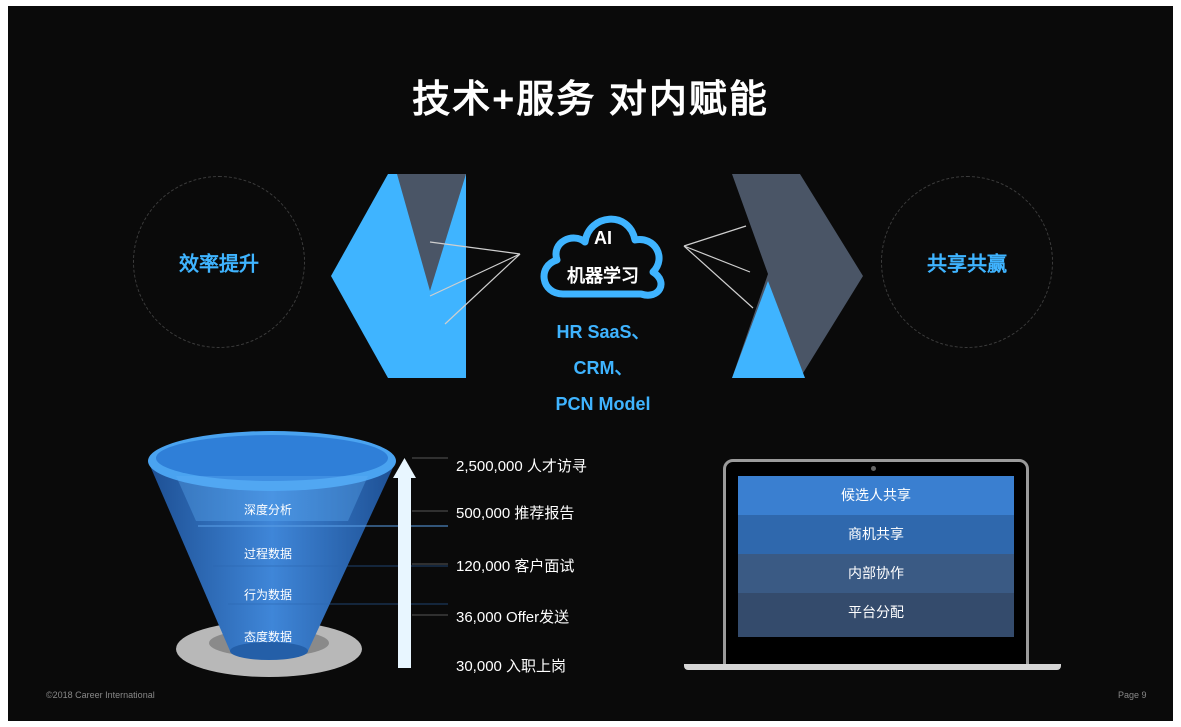  What do you see at coordinates (298, 554) in the screenshot?
I see `funnel-graphic` at bounding box center [298, 554].